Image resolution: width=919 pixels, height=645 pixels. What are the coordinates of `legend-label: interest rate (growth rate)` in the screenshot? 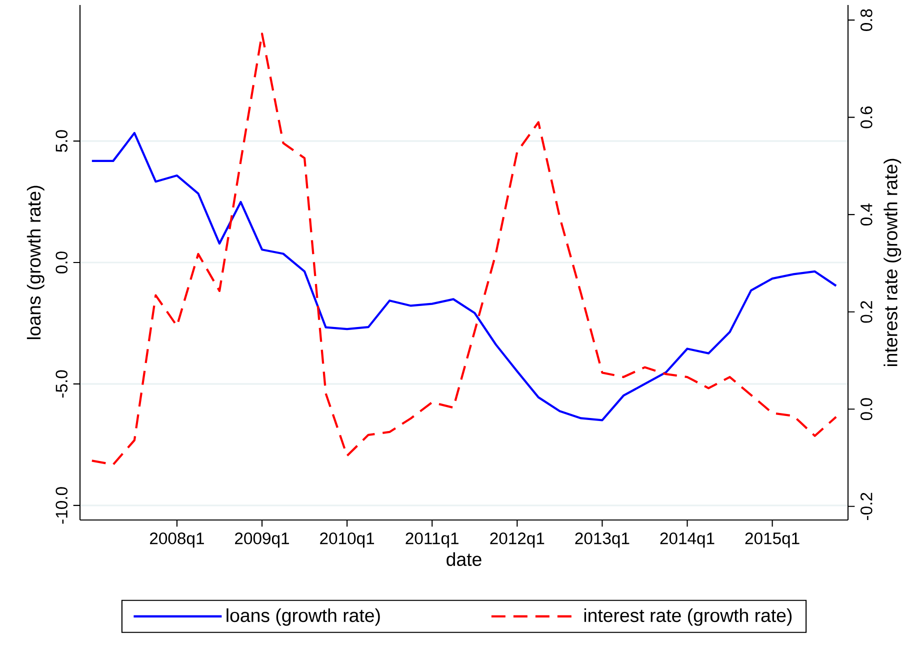 It's located at (688, 617).